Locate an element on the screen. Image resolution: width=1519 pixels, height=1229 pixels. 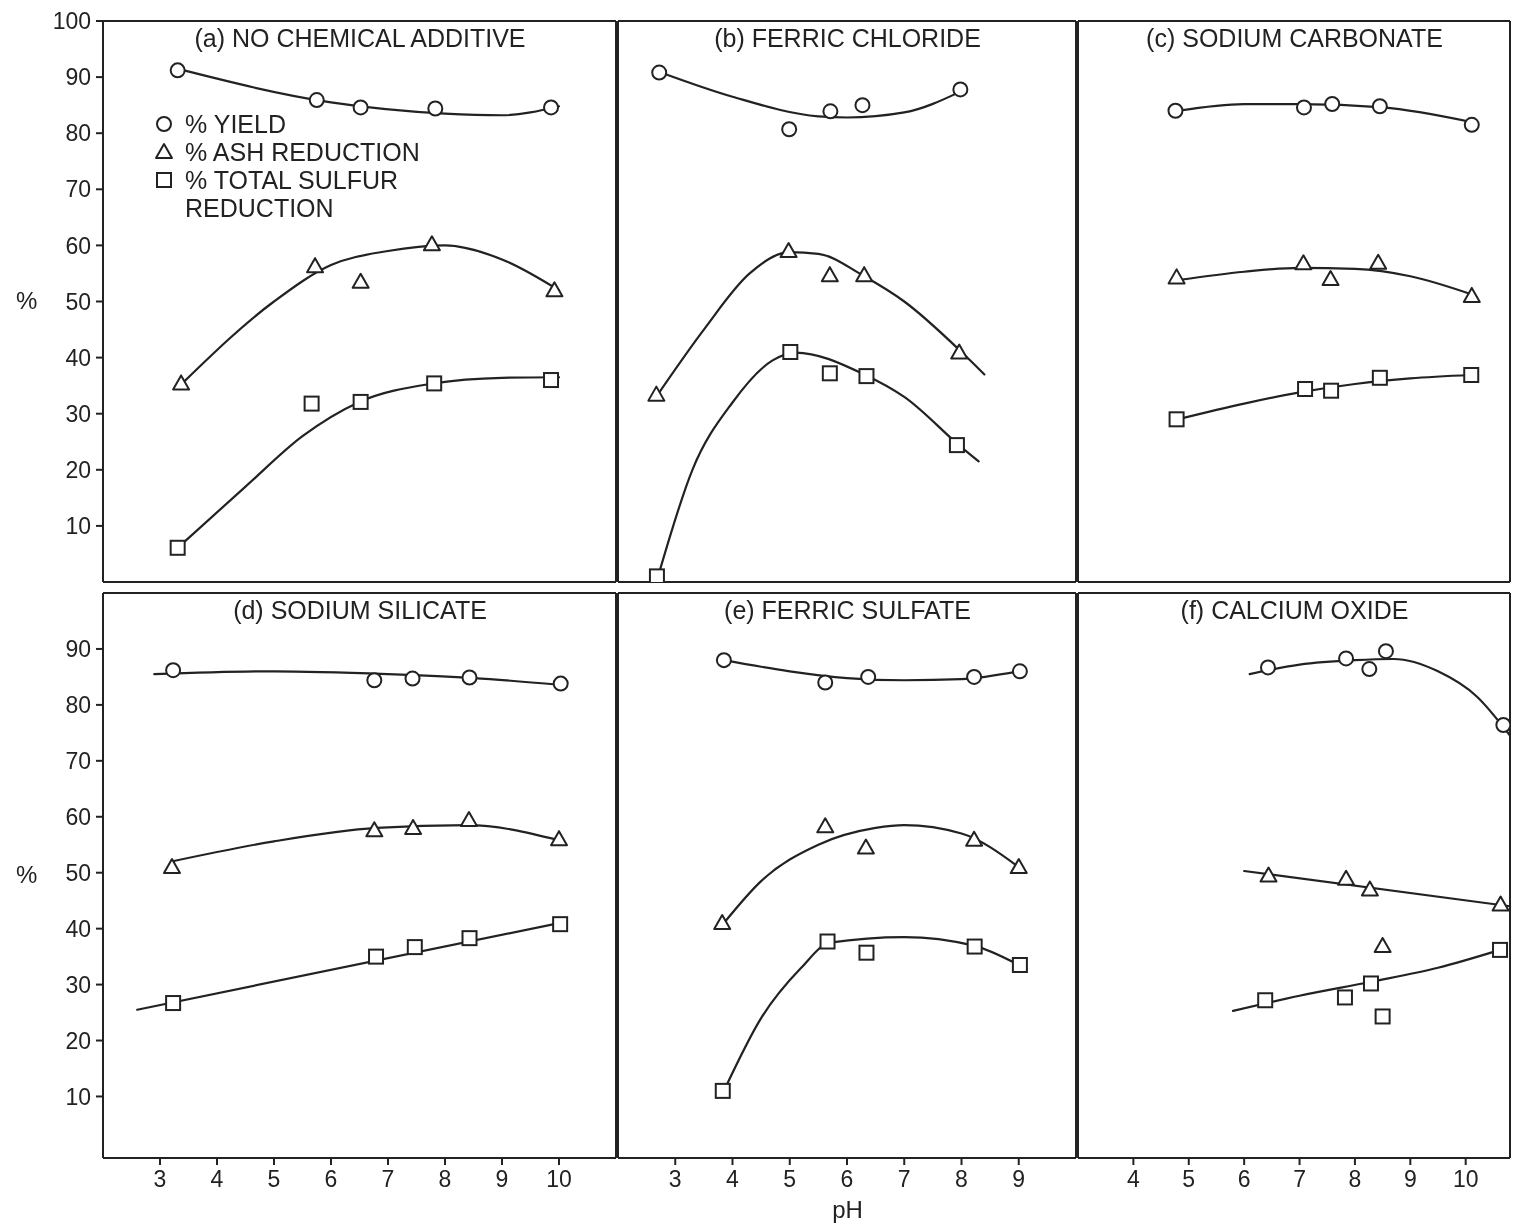
x-axis-title: pH is located at coordinates (847, 1210).